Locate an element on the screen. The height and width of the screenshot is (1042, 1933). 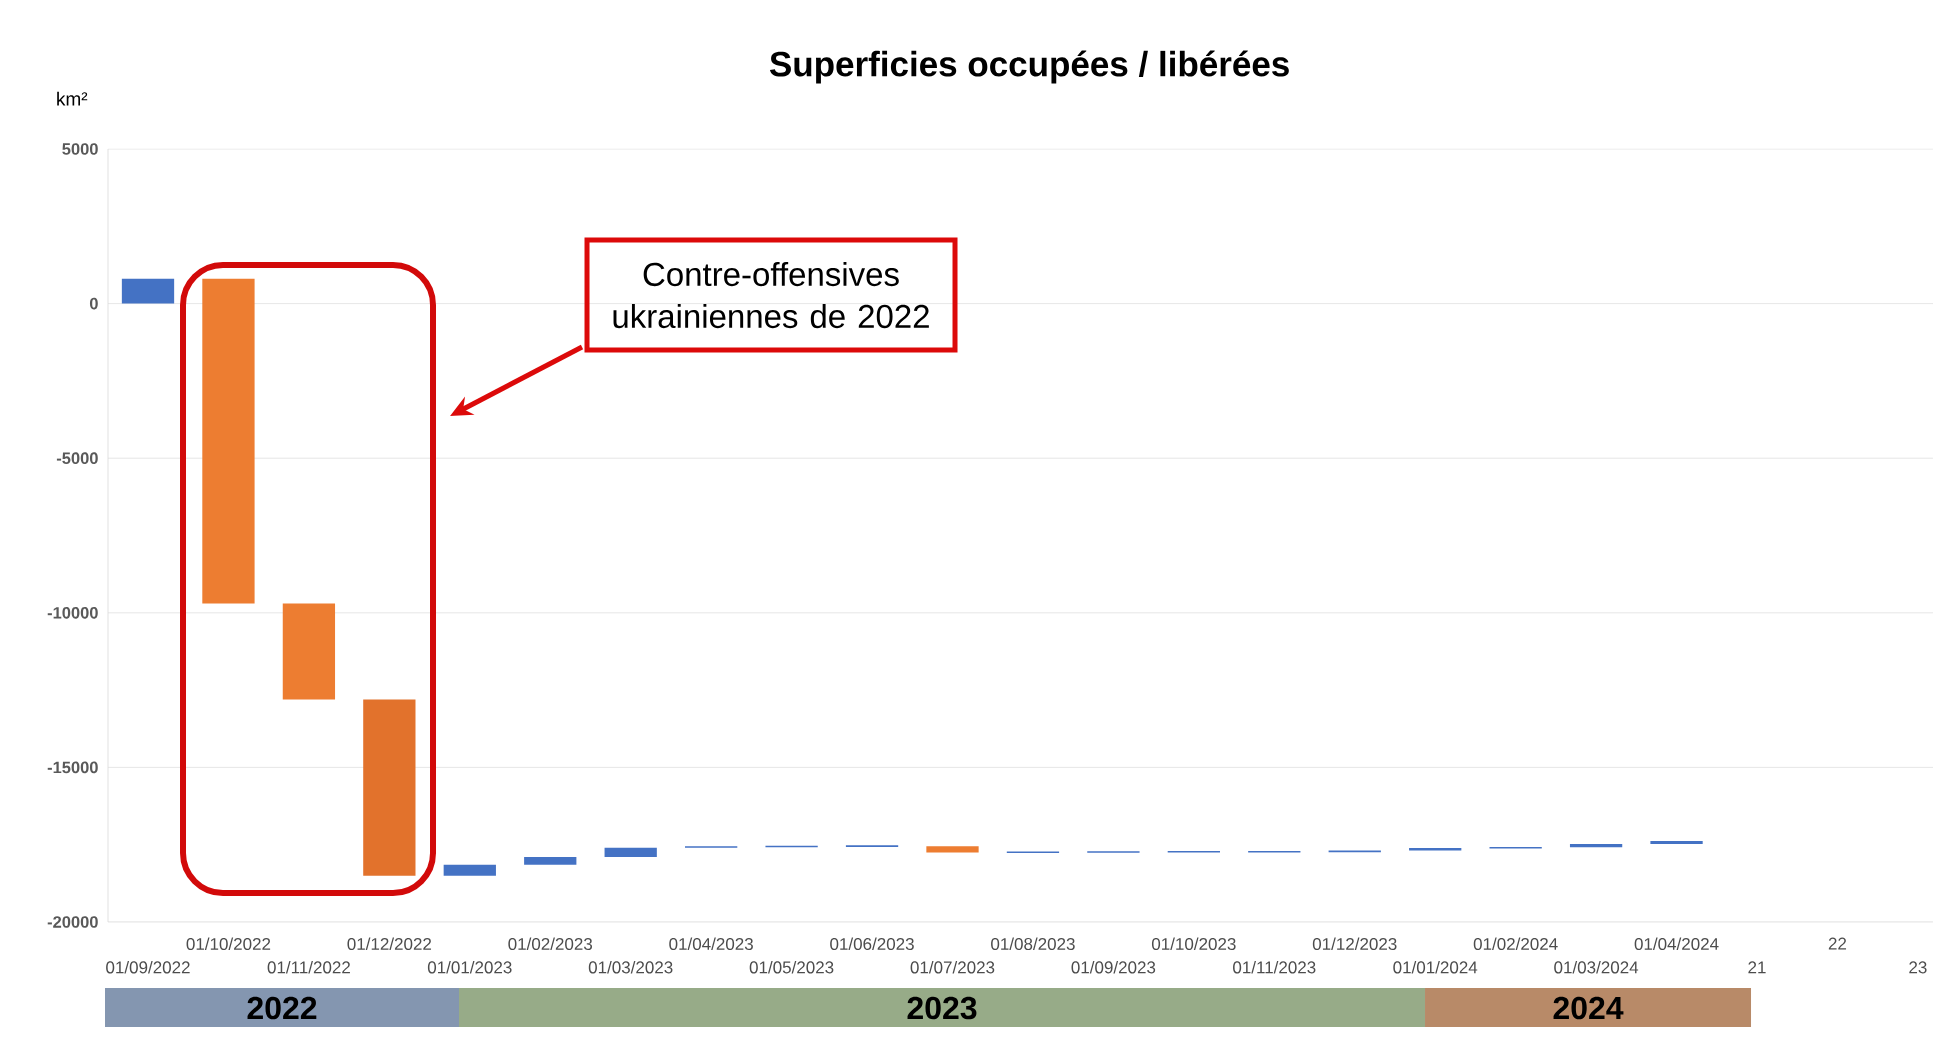
x-tick-label: 01/03/2023 is located at coordinates (630, 967).